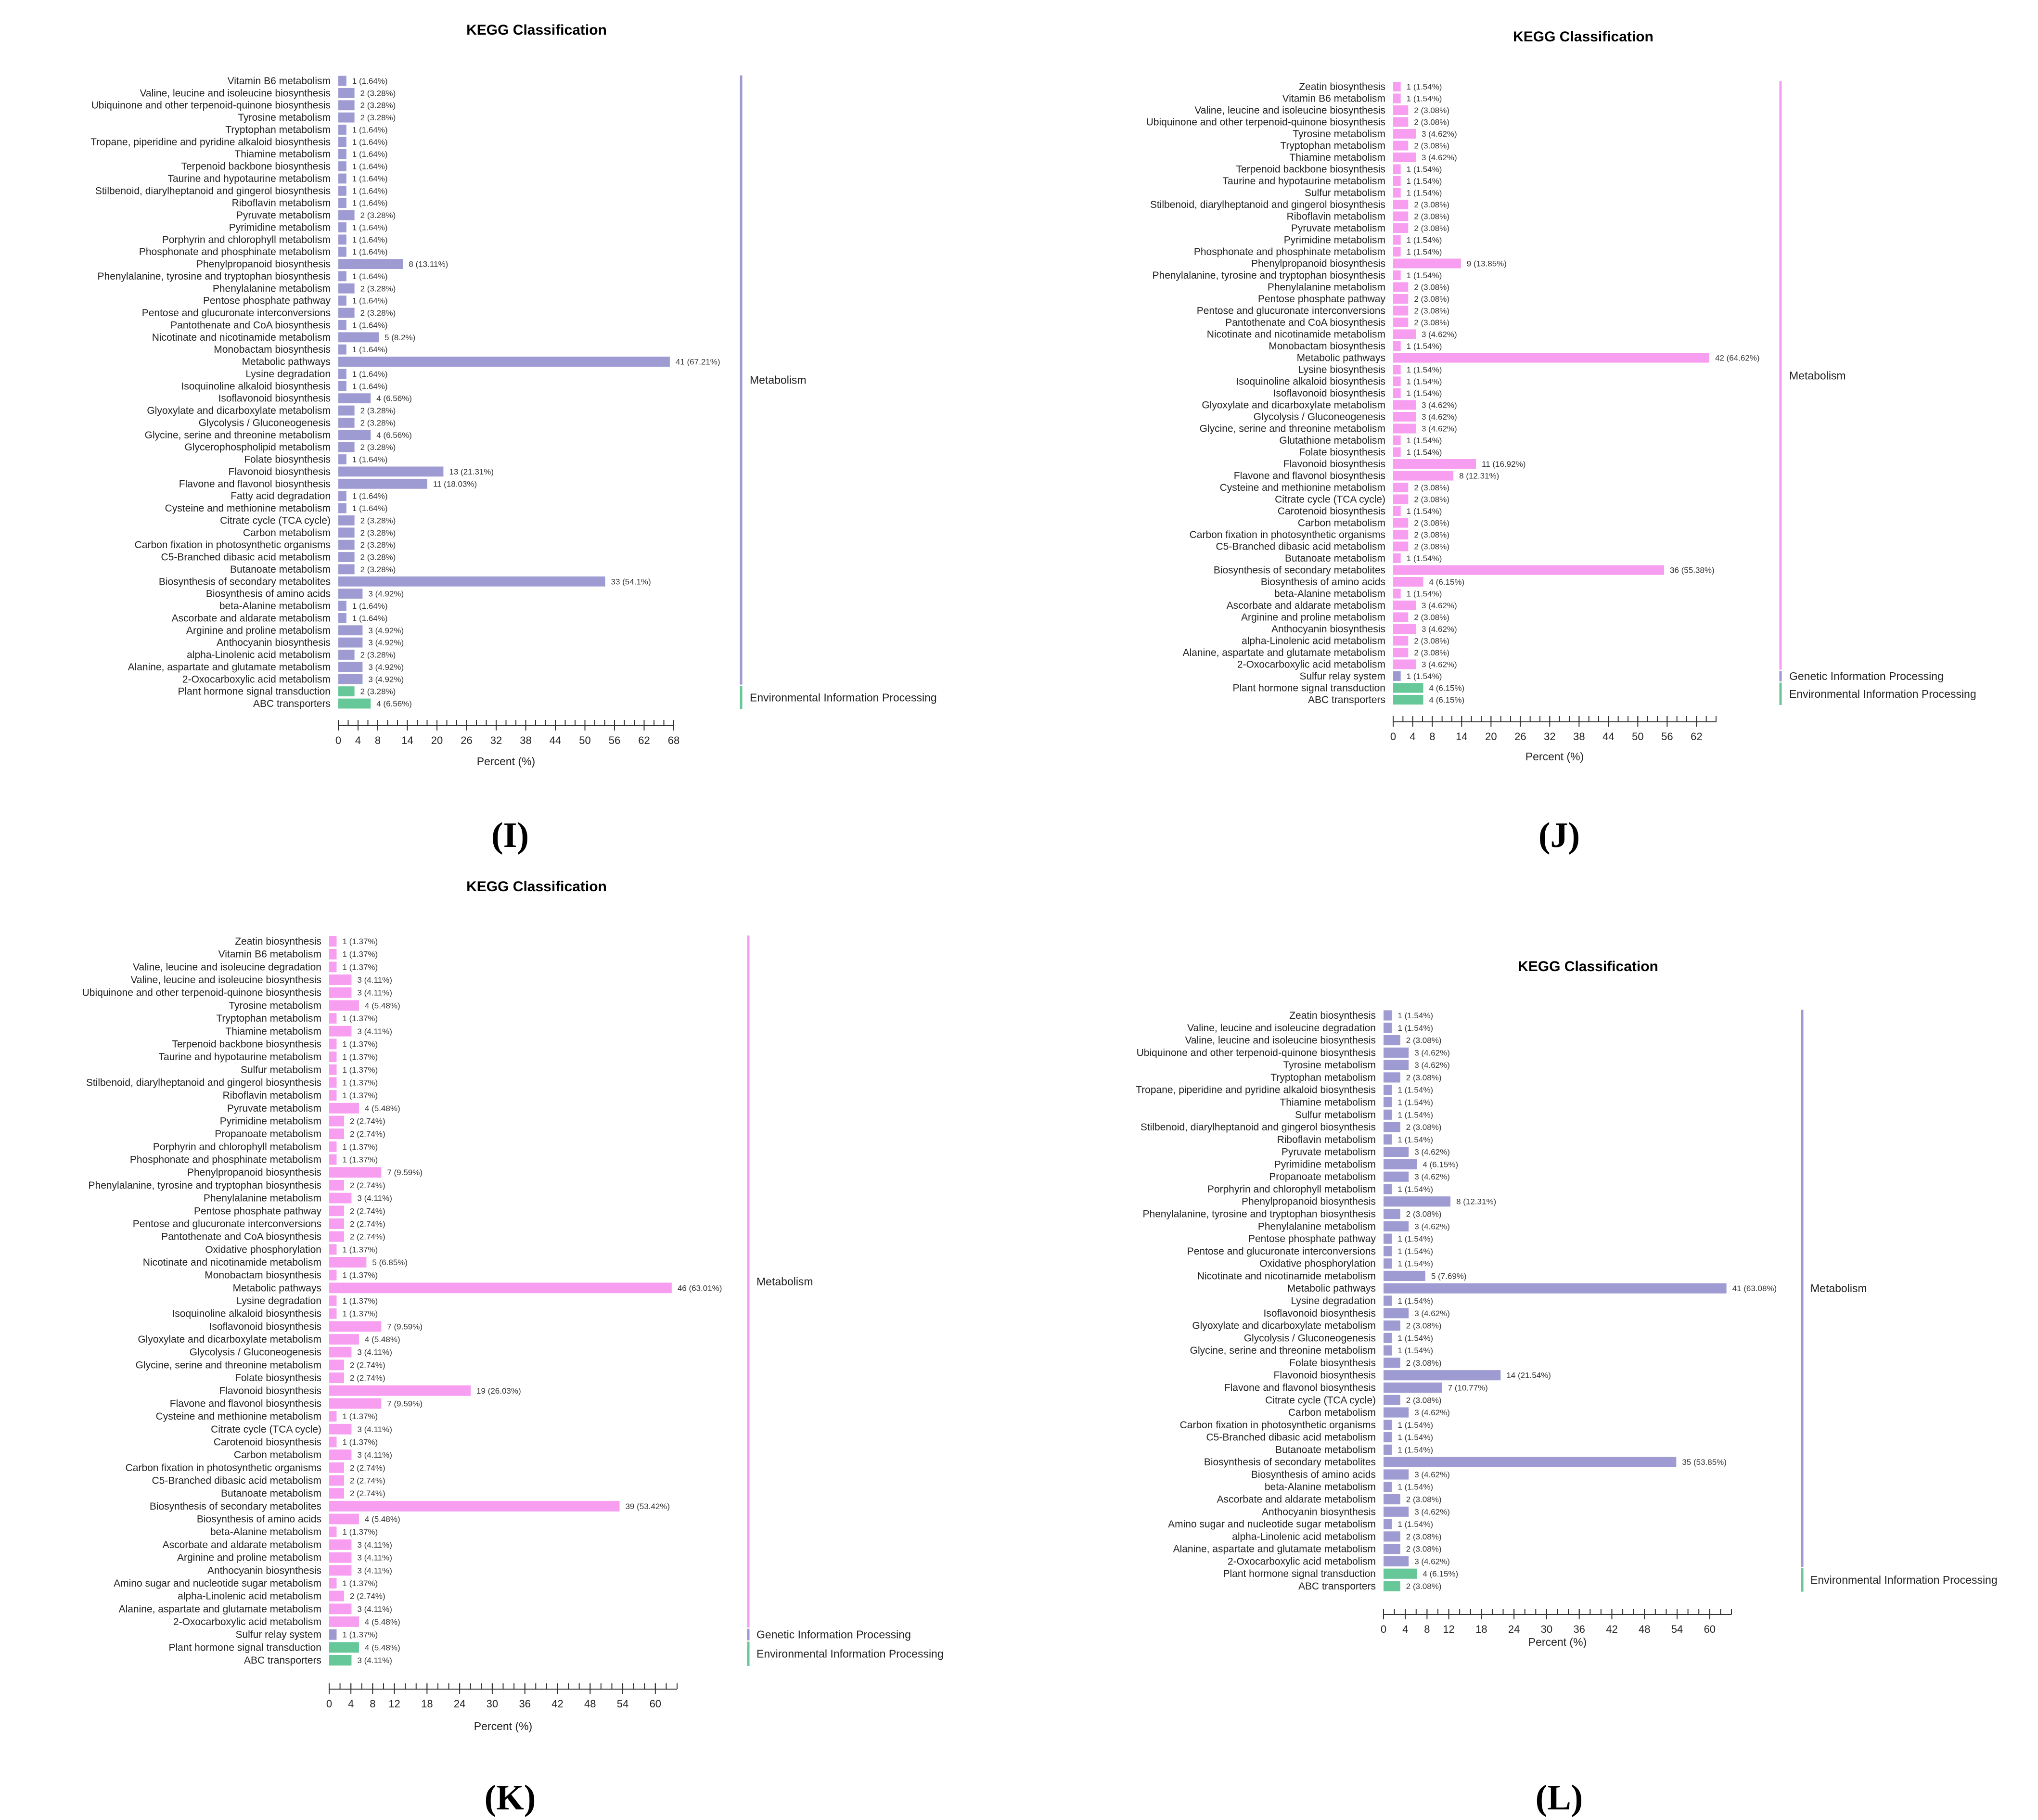  Describe the element at coordinates (255, 484) in the screenshot. I see `category-label: Flavone and flavonol biosynthesis` at that location.